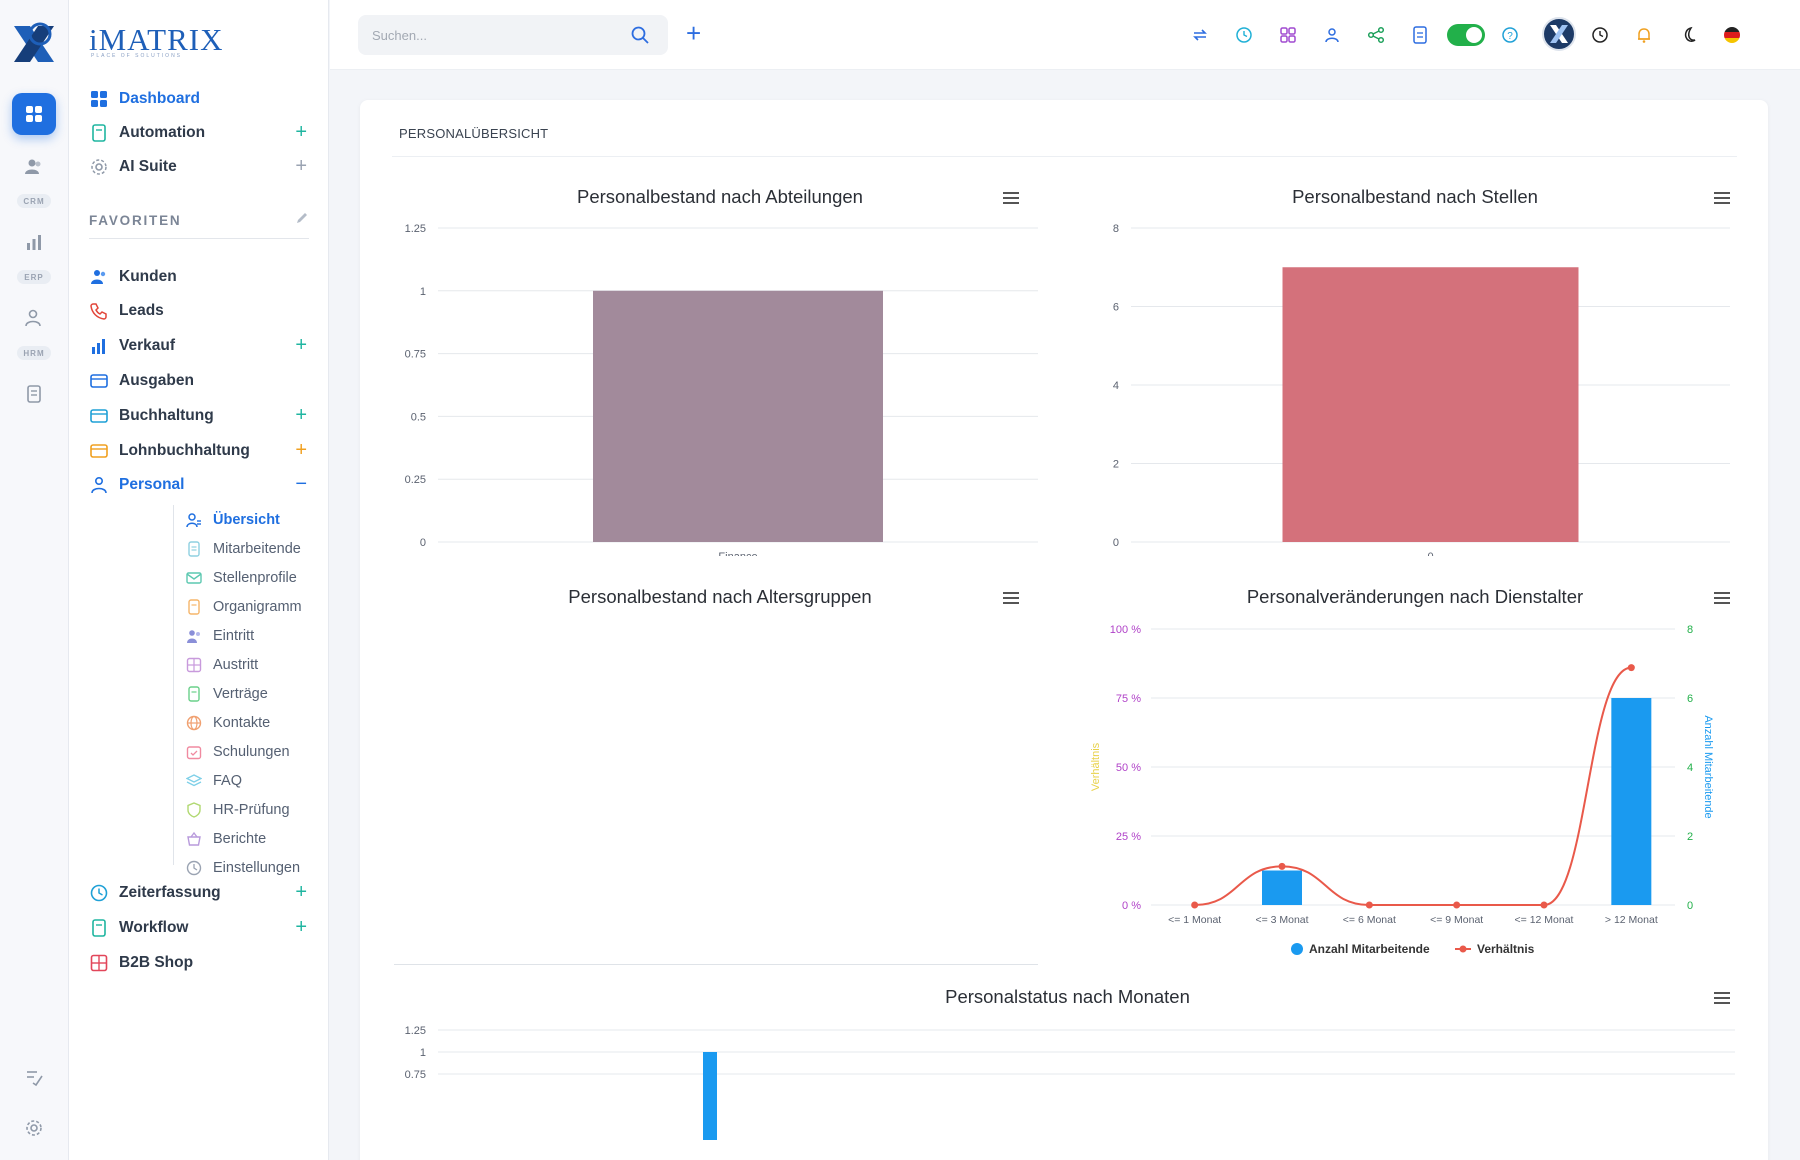 The width and height of the screenshot is (1800, 1160). I want to click on y-left-axis-title: Verhältnis, so click(1096, 766).